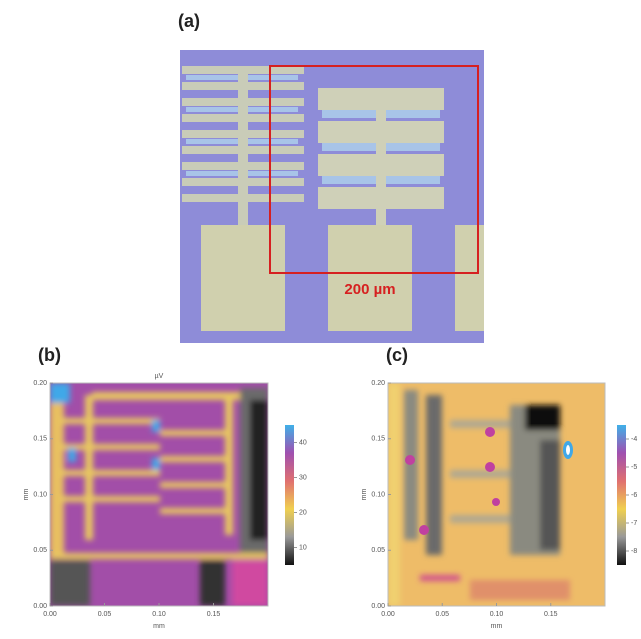 The height and width of the screenshot is (639, 641). I want to click on colorbar-tick-label: 30, so click(303, 477).